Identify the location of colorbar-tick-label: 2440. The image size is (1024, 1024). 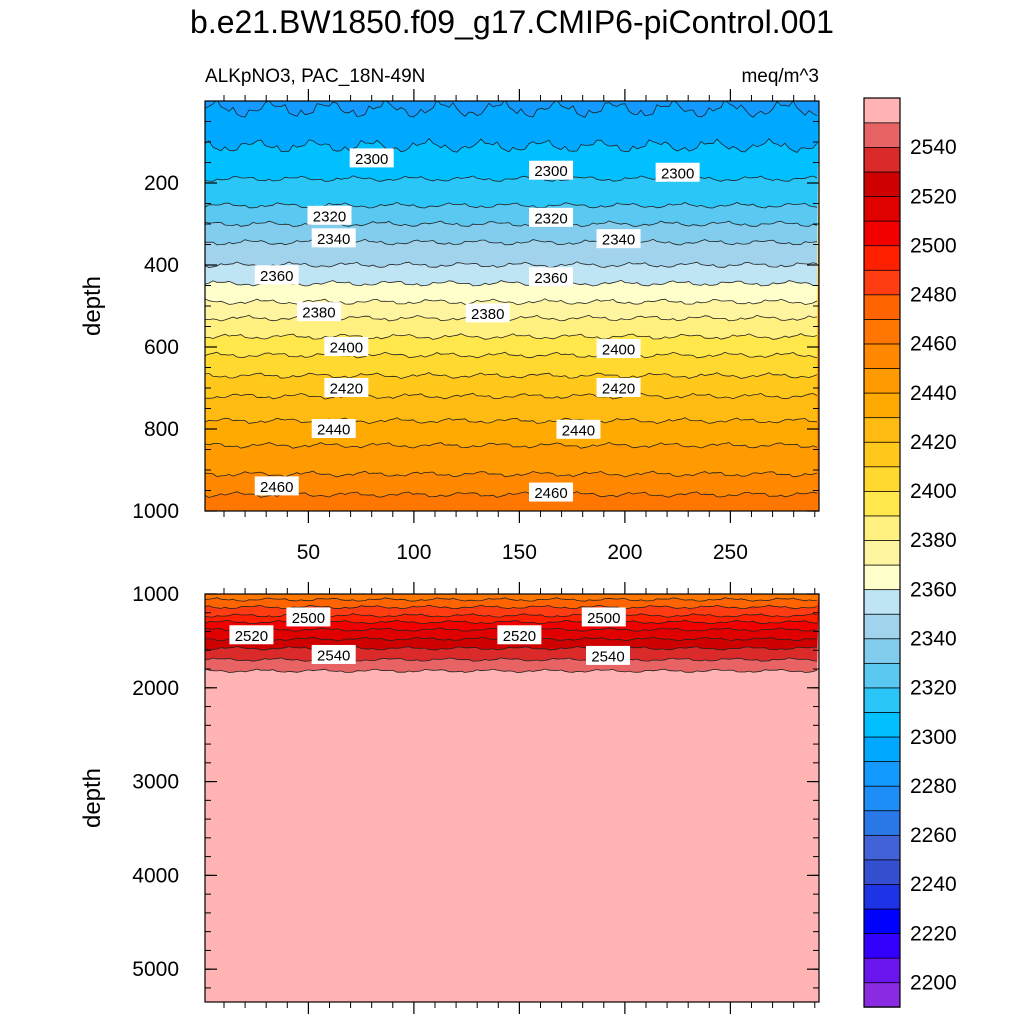
(933, 393).